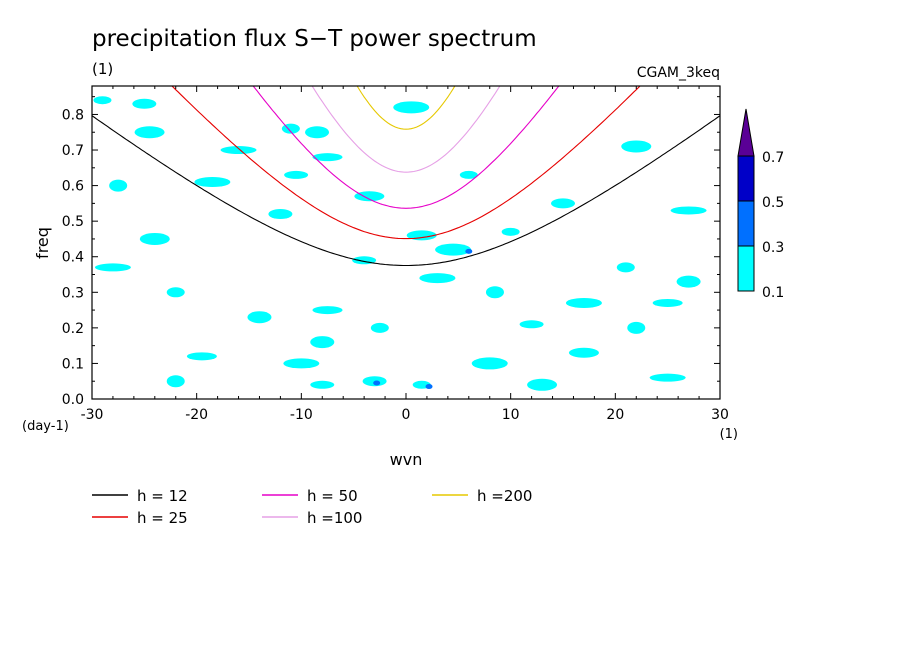  I want to click on x-tick-label: 30, so click(720, 415).